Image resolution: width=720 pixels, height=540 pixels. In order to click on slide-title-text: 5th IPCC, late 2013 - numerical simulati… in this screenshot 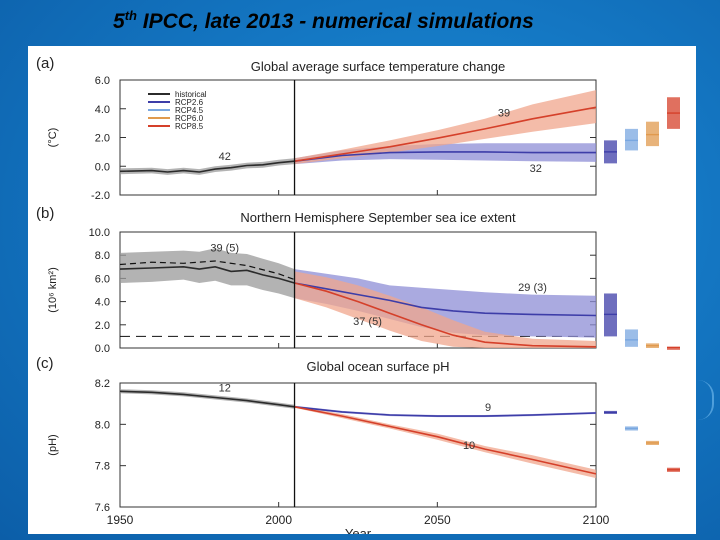, I will do `click(323, 21)`.